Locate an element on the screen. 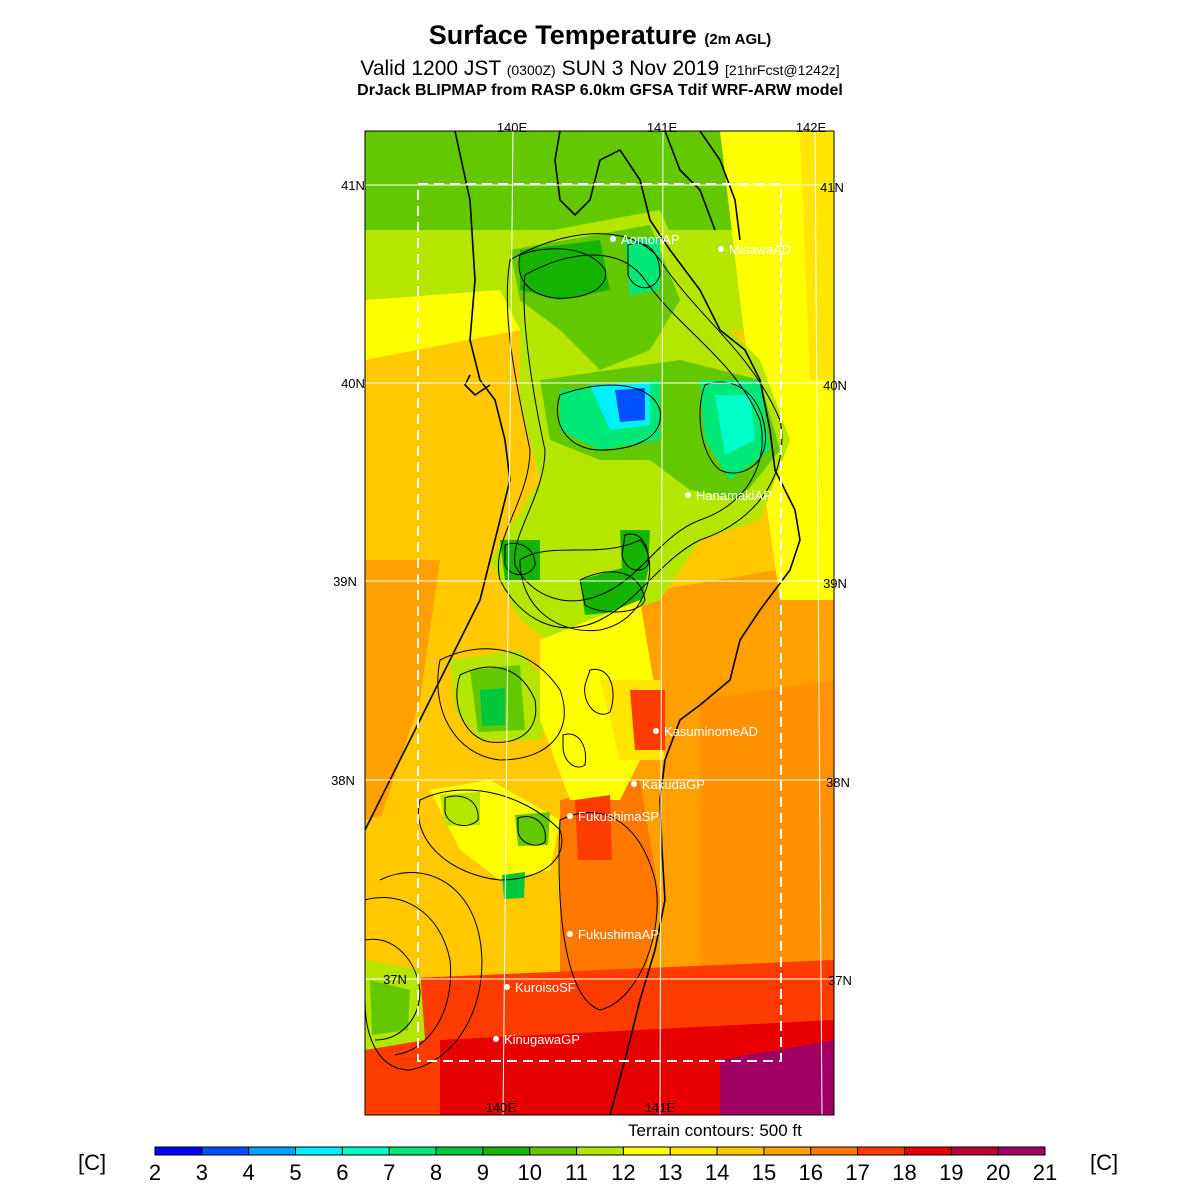 The image size is (1200, 1200). station-dot-kakuda-gp is located at coordinates (634, 784).